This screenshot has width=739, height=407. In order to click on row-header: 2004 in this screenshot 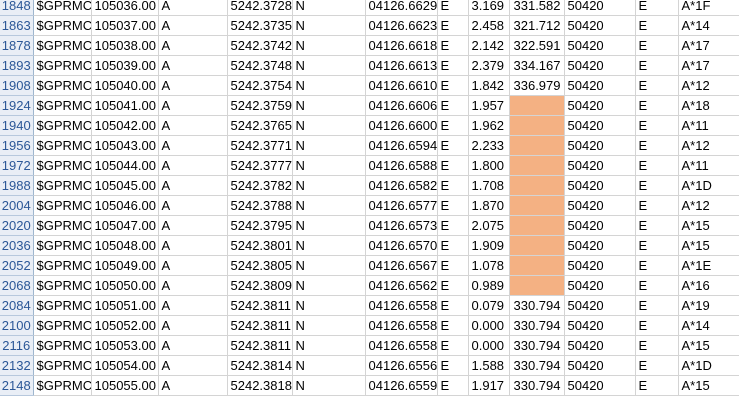, I will do `click(17, 205)`.